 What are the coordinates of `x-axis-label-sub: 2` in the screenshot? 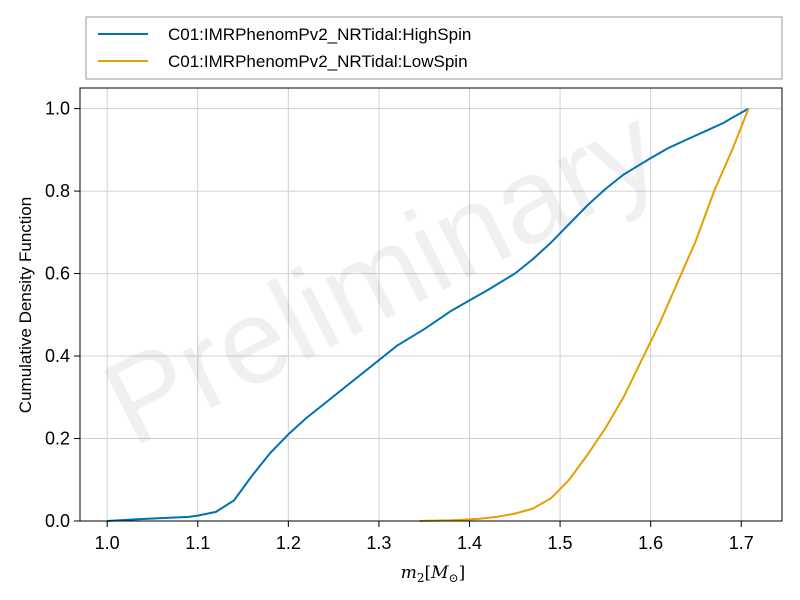 It's located at (421, 578).